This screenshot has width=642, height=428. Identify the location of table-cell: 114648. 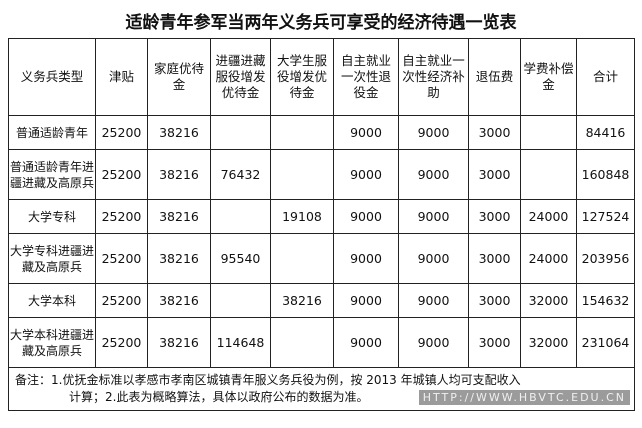
(240, 342).